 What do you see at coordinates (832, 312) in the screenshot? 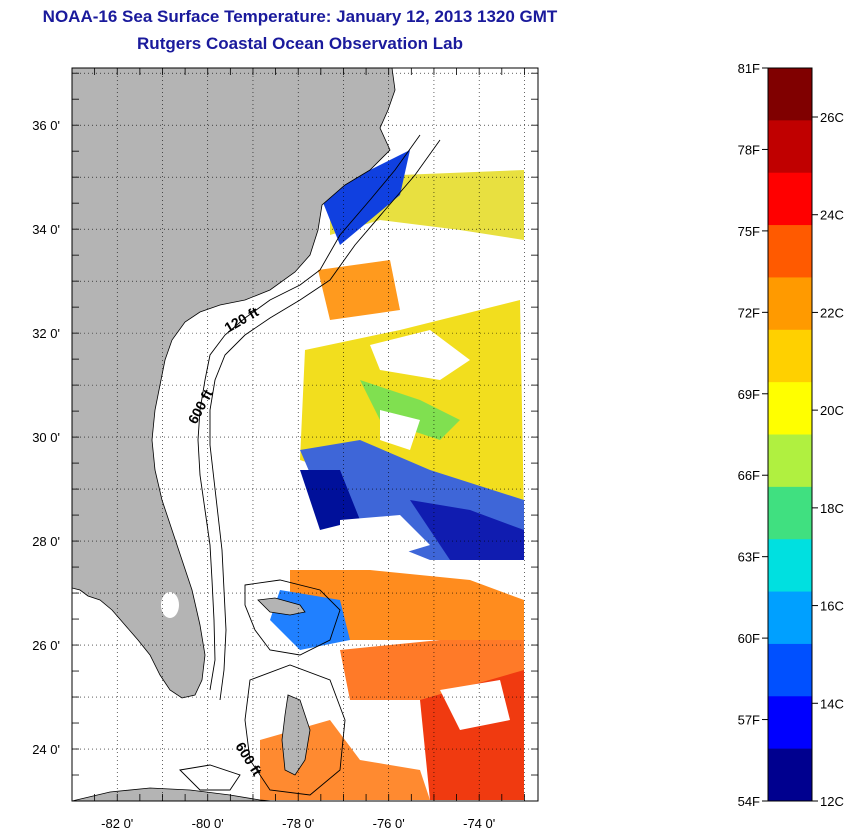
I see `colorbar-label-c: 22C` at bounding box center [832, 312].